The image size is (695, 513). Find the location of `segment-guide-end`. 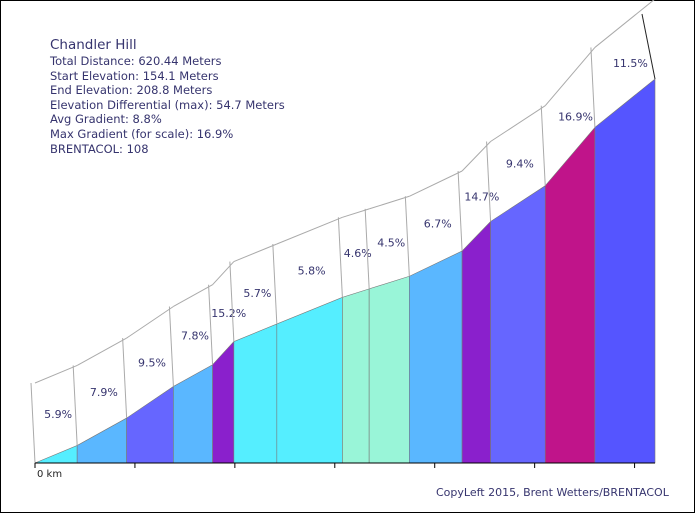

segment-guide-end is located at coordinates (648, 46).